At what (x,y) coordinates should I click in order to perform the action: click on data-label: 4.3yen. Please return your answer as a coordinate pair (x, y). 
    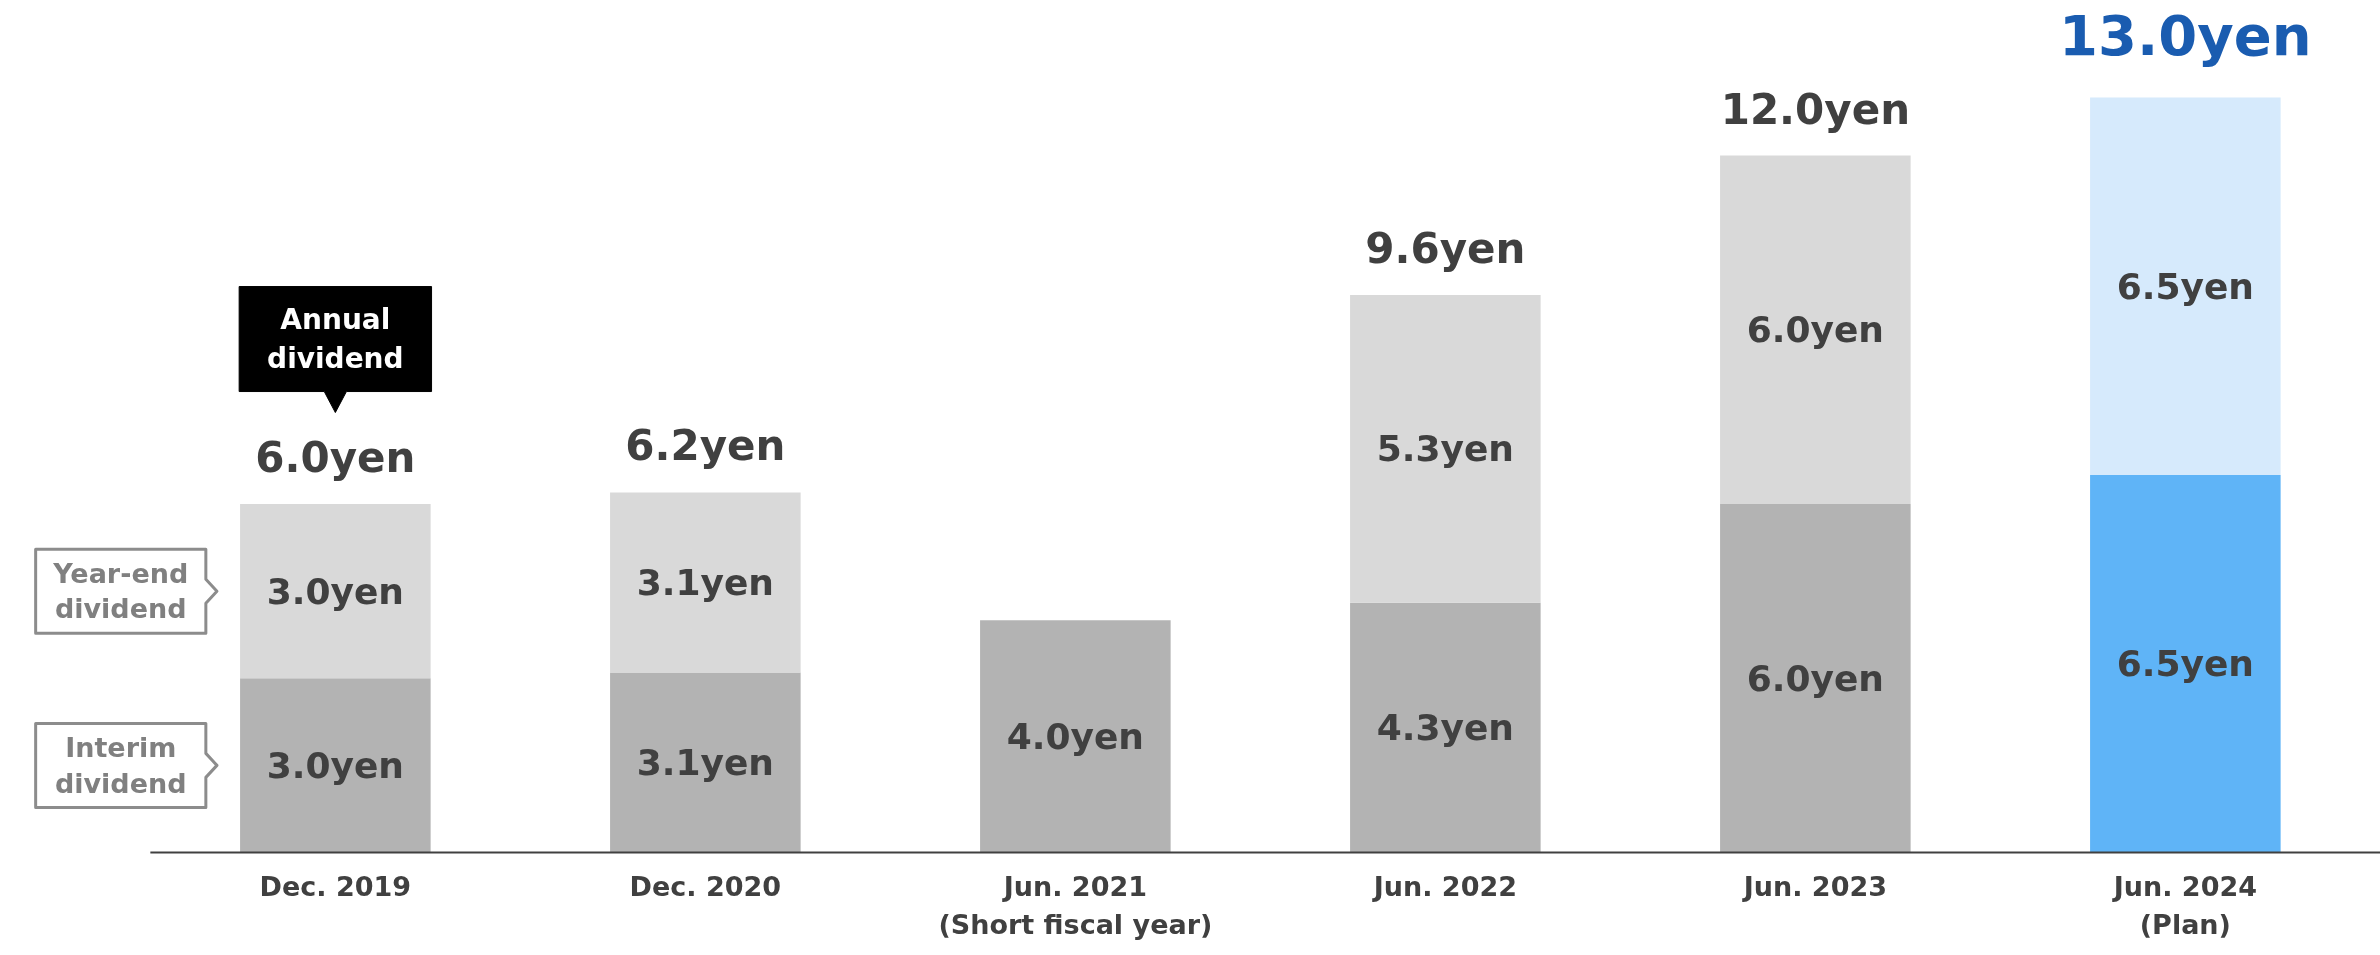
    Looking at the image, I should click on (1445, 728).